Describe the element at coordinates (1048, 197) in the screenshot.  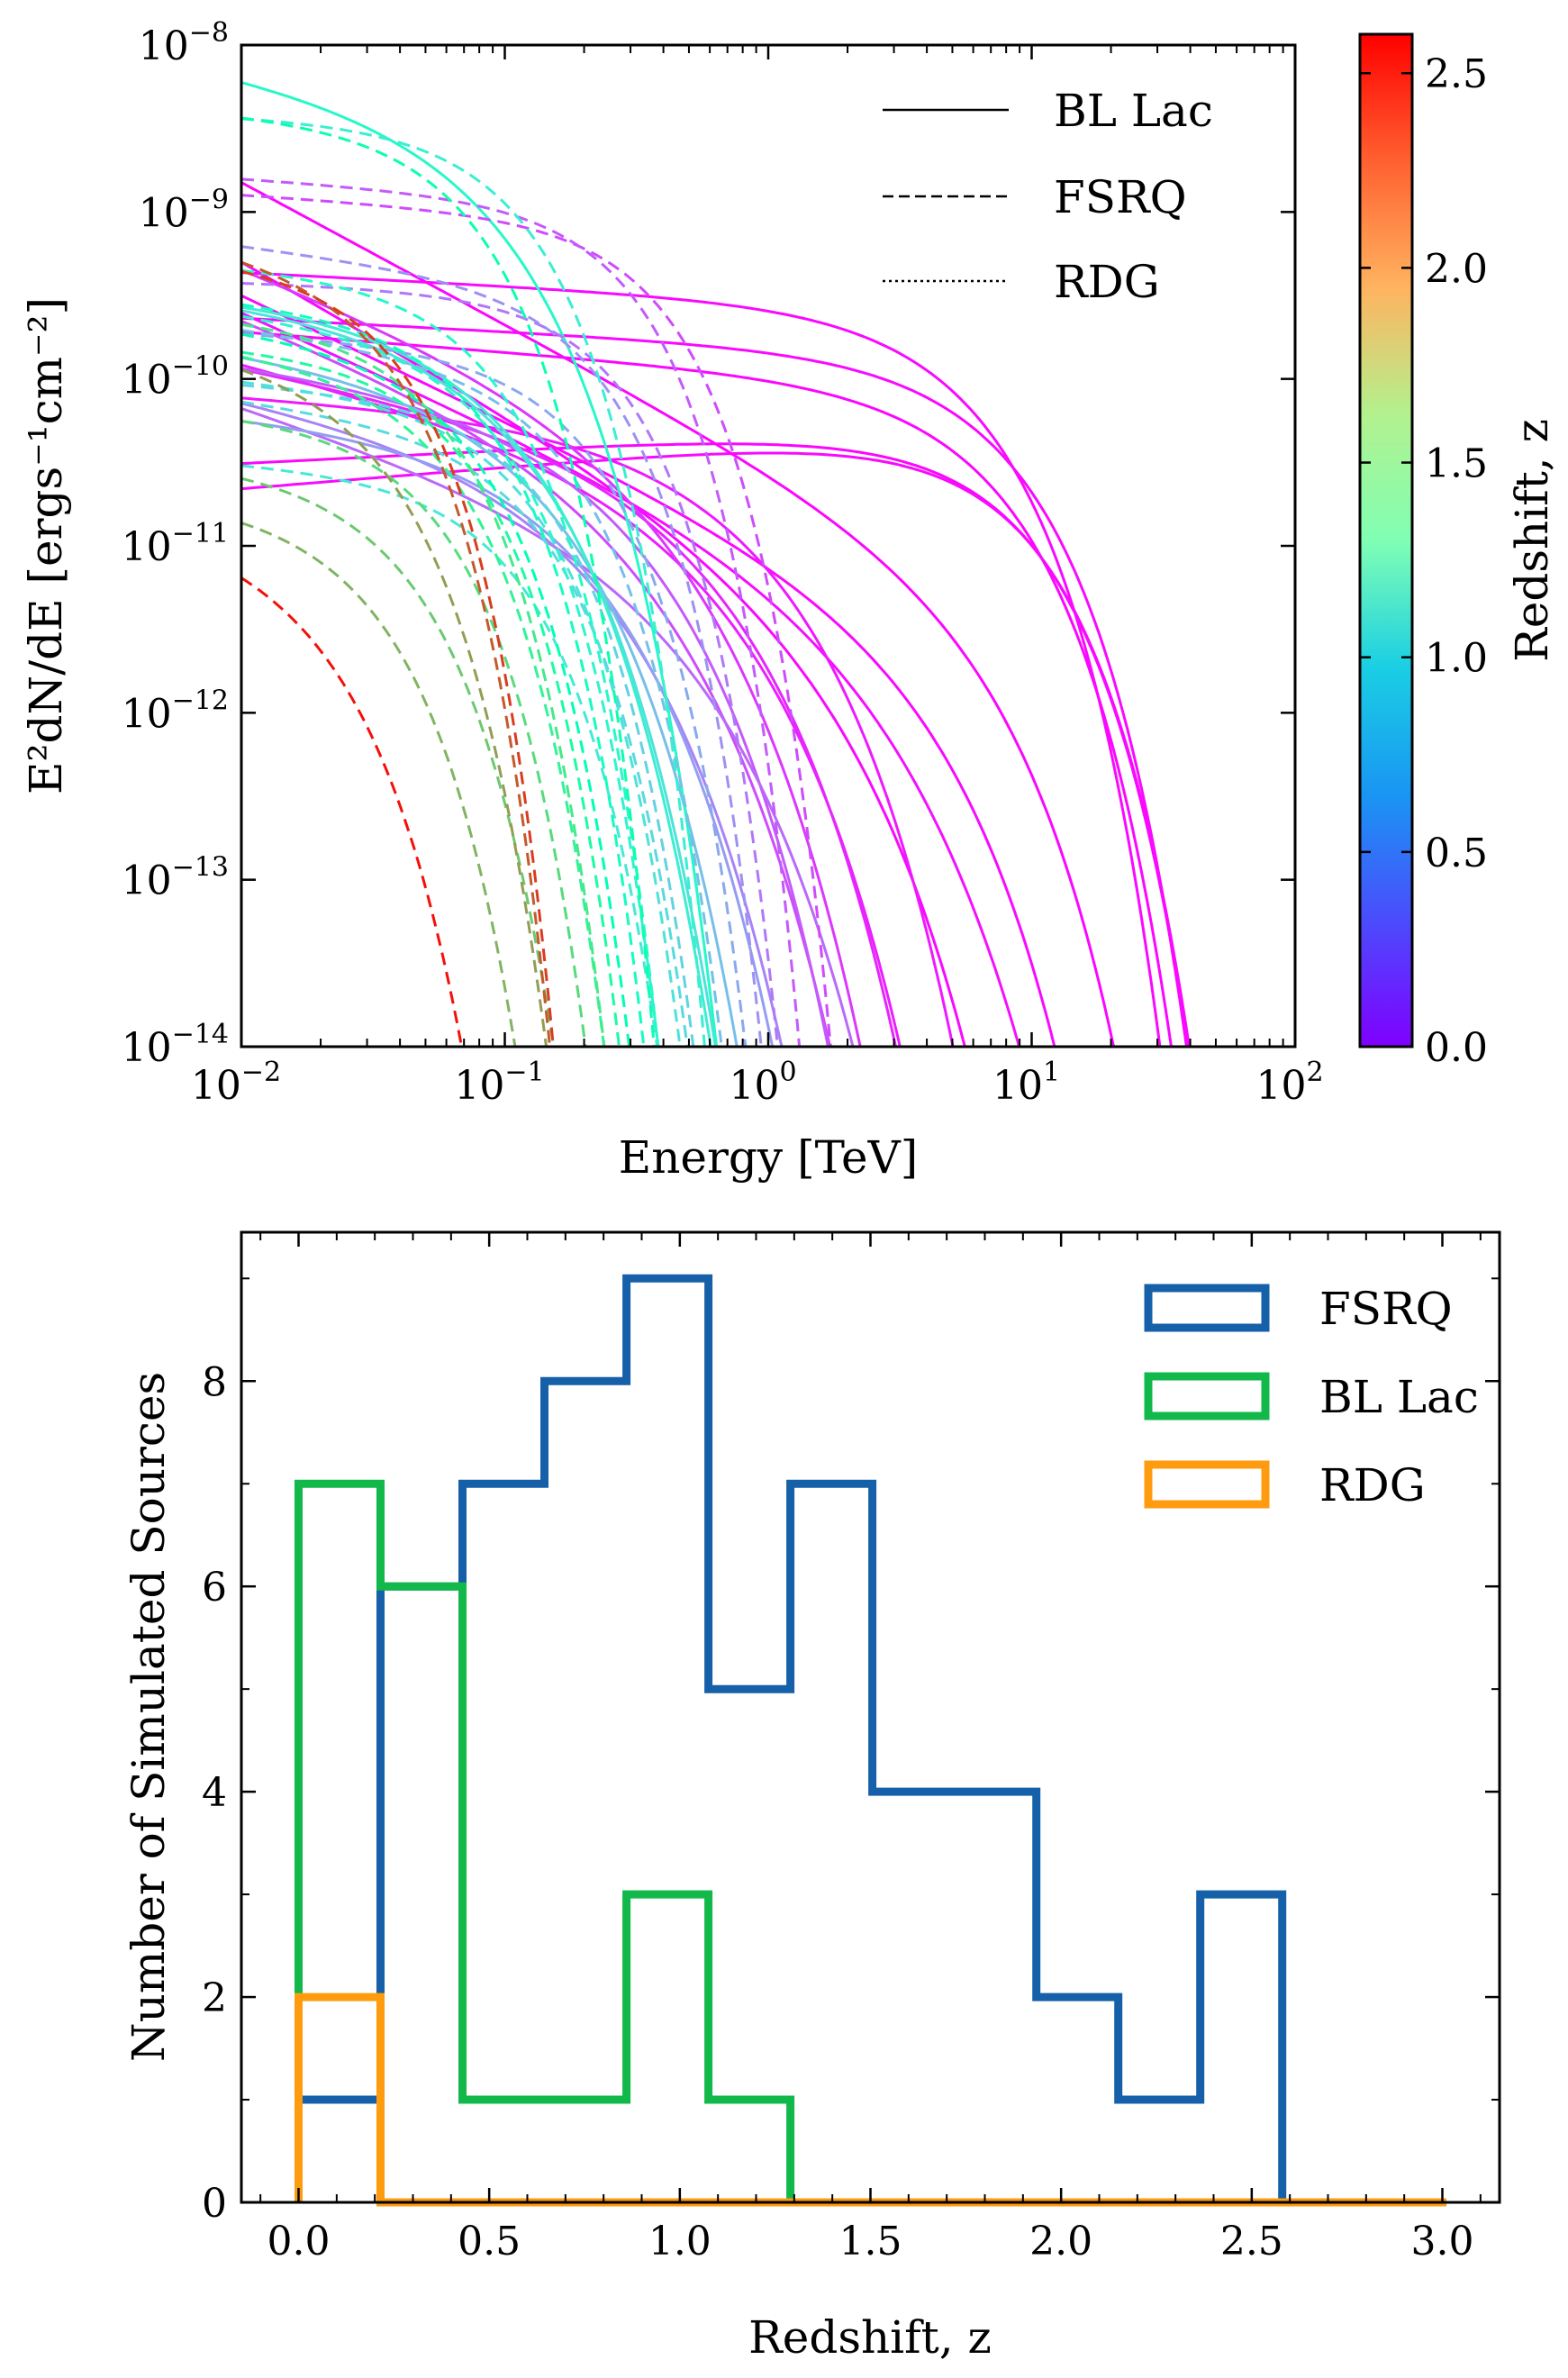
I see `spectra-legend: BL Lac FSRQ RDG` at that location.